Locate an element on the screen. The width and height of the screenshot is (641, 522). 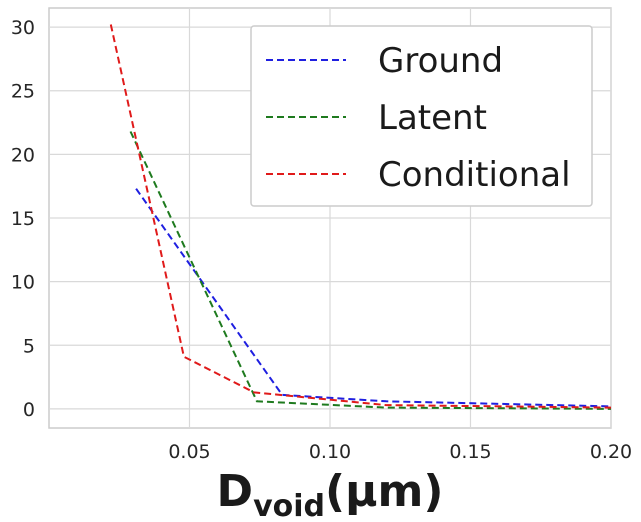
y-tick-label: 25 is located at coordinates (23, 92).